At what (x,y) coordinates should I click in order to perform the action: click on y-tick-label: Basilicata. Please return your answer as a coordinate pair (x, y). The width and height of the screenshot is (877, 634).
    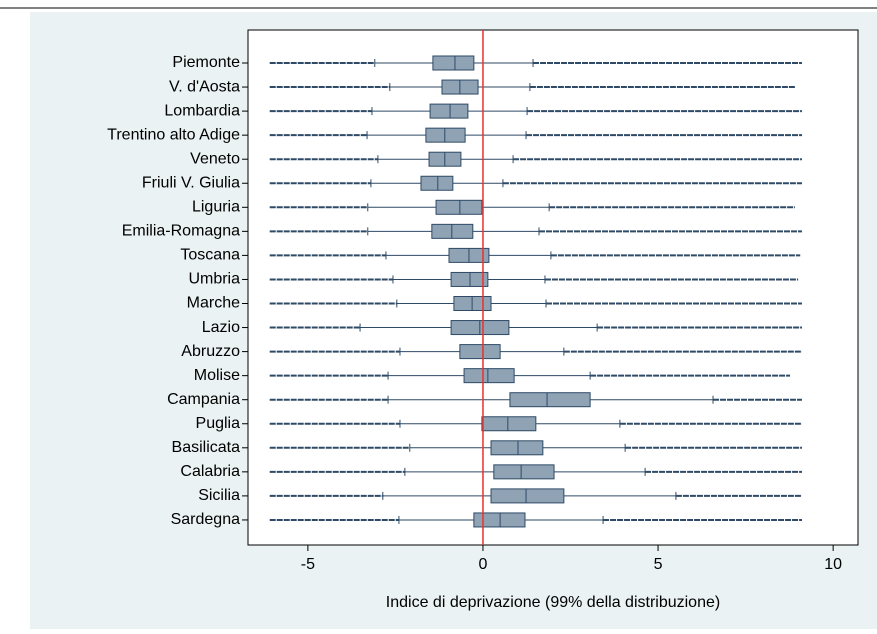
    Looking at the image, I should click on (206, 447).